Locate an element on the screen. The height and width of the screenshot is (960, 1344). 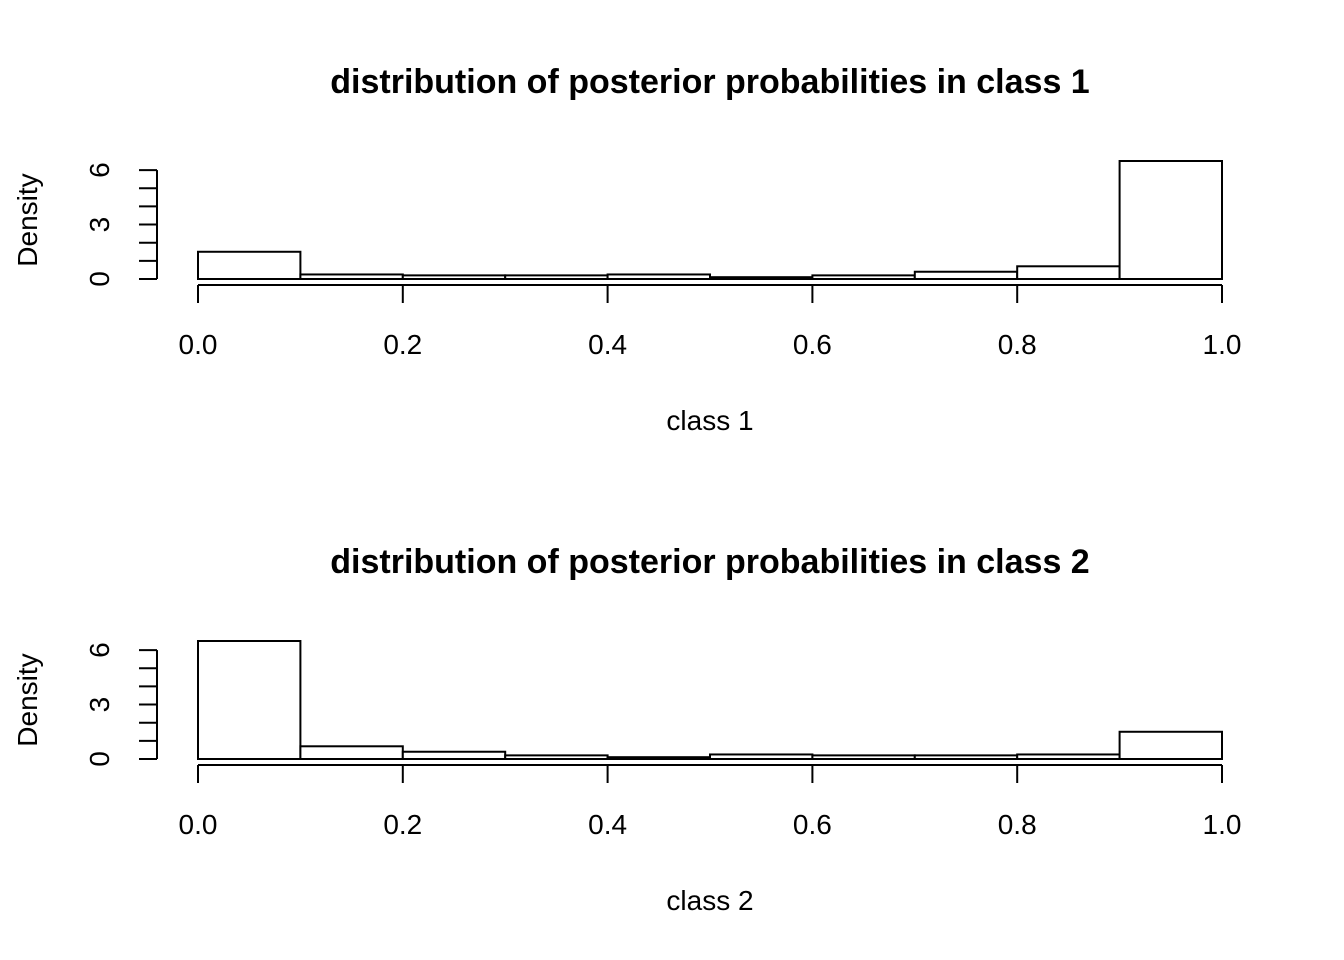
chart-2-x-axis-label: class 2 is located at coordinates (709, 900).